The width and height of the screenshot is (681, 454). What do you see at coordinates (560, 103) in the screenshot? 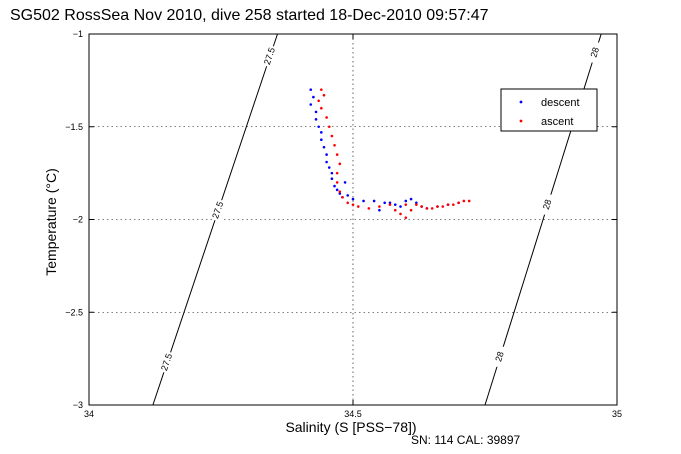
I see `legend-descent-label: descent` at bounding box center [560, 103].